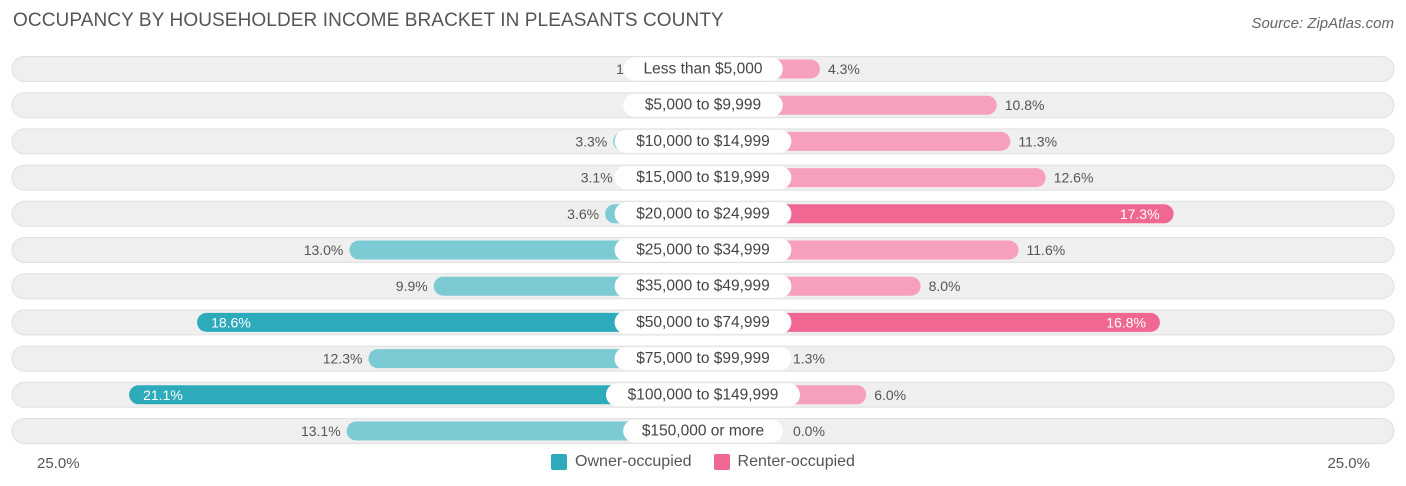  I want to click on owner-value-label: 3.1%, so click(597, 178).